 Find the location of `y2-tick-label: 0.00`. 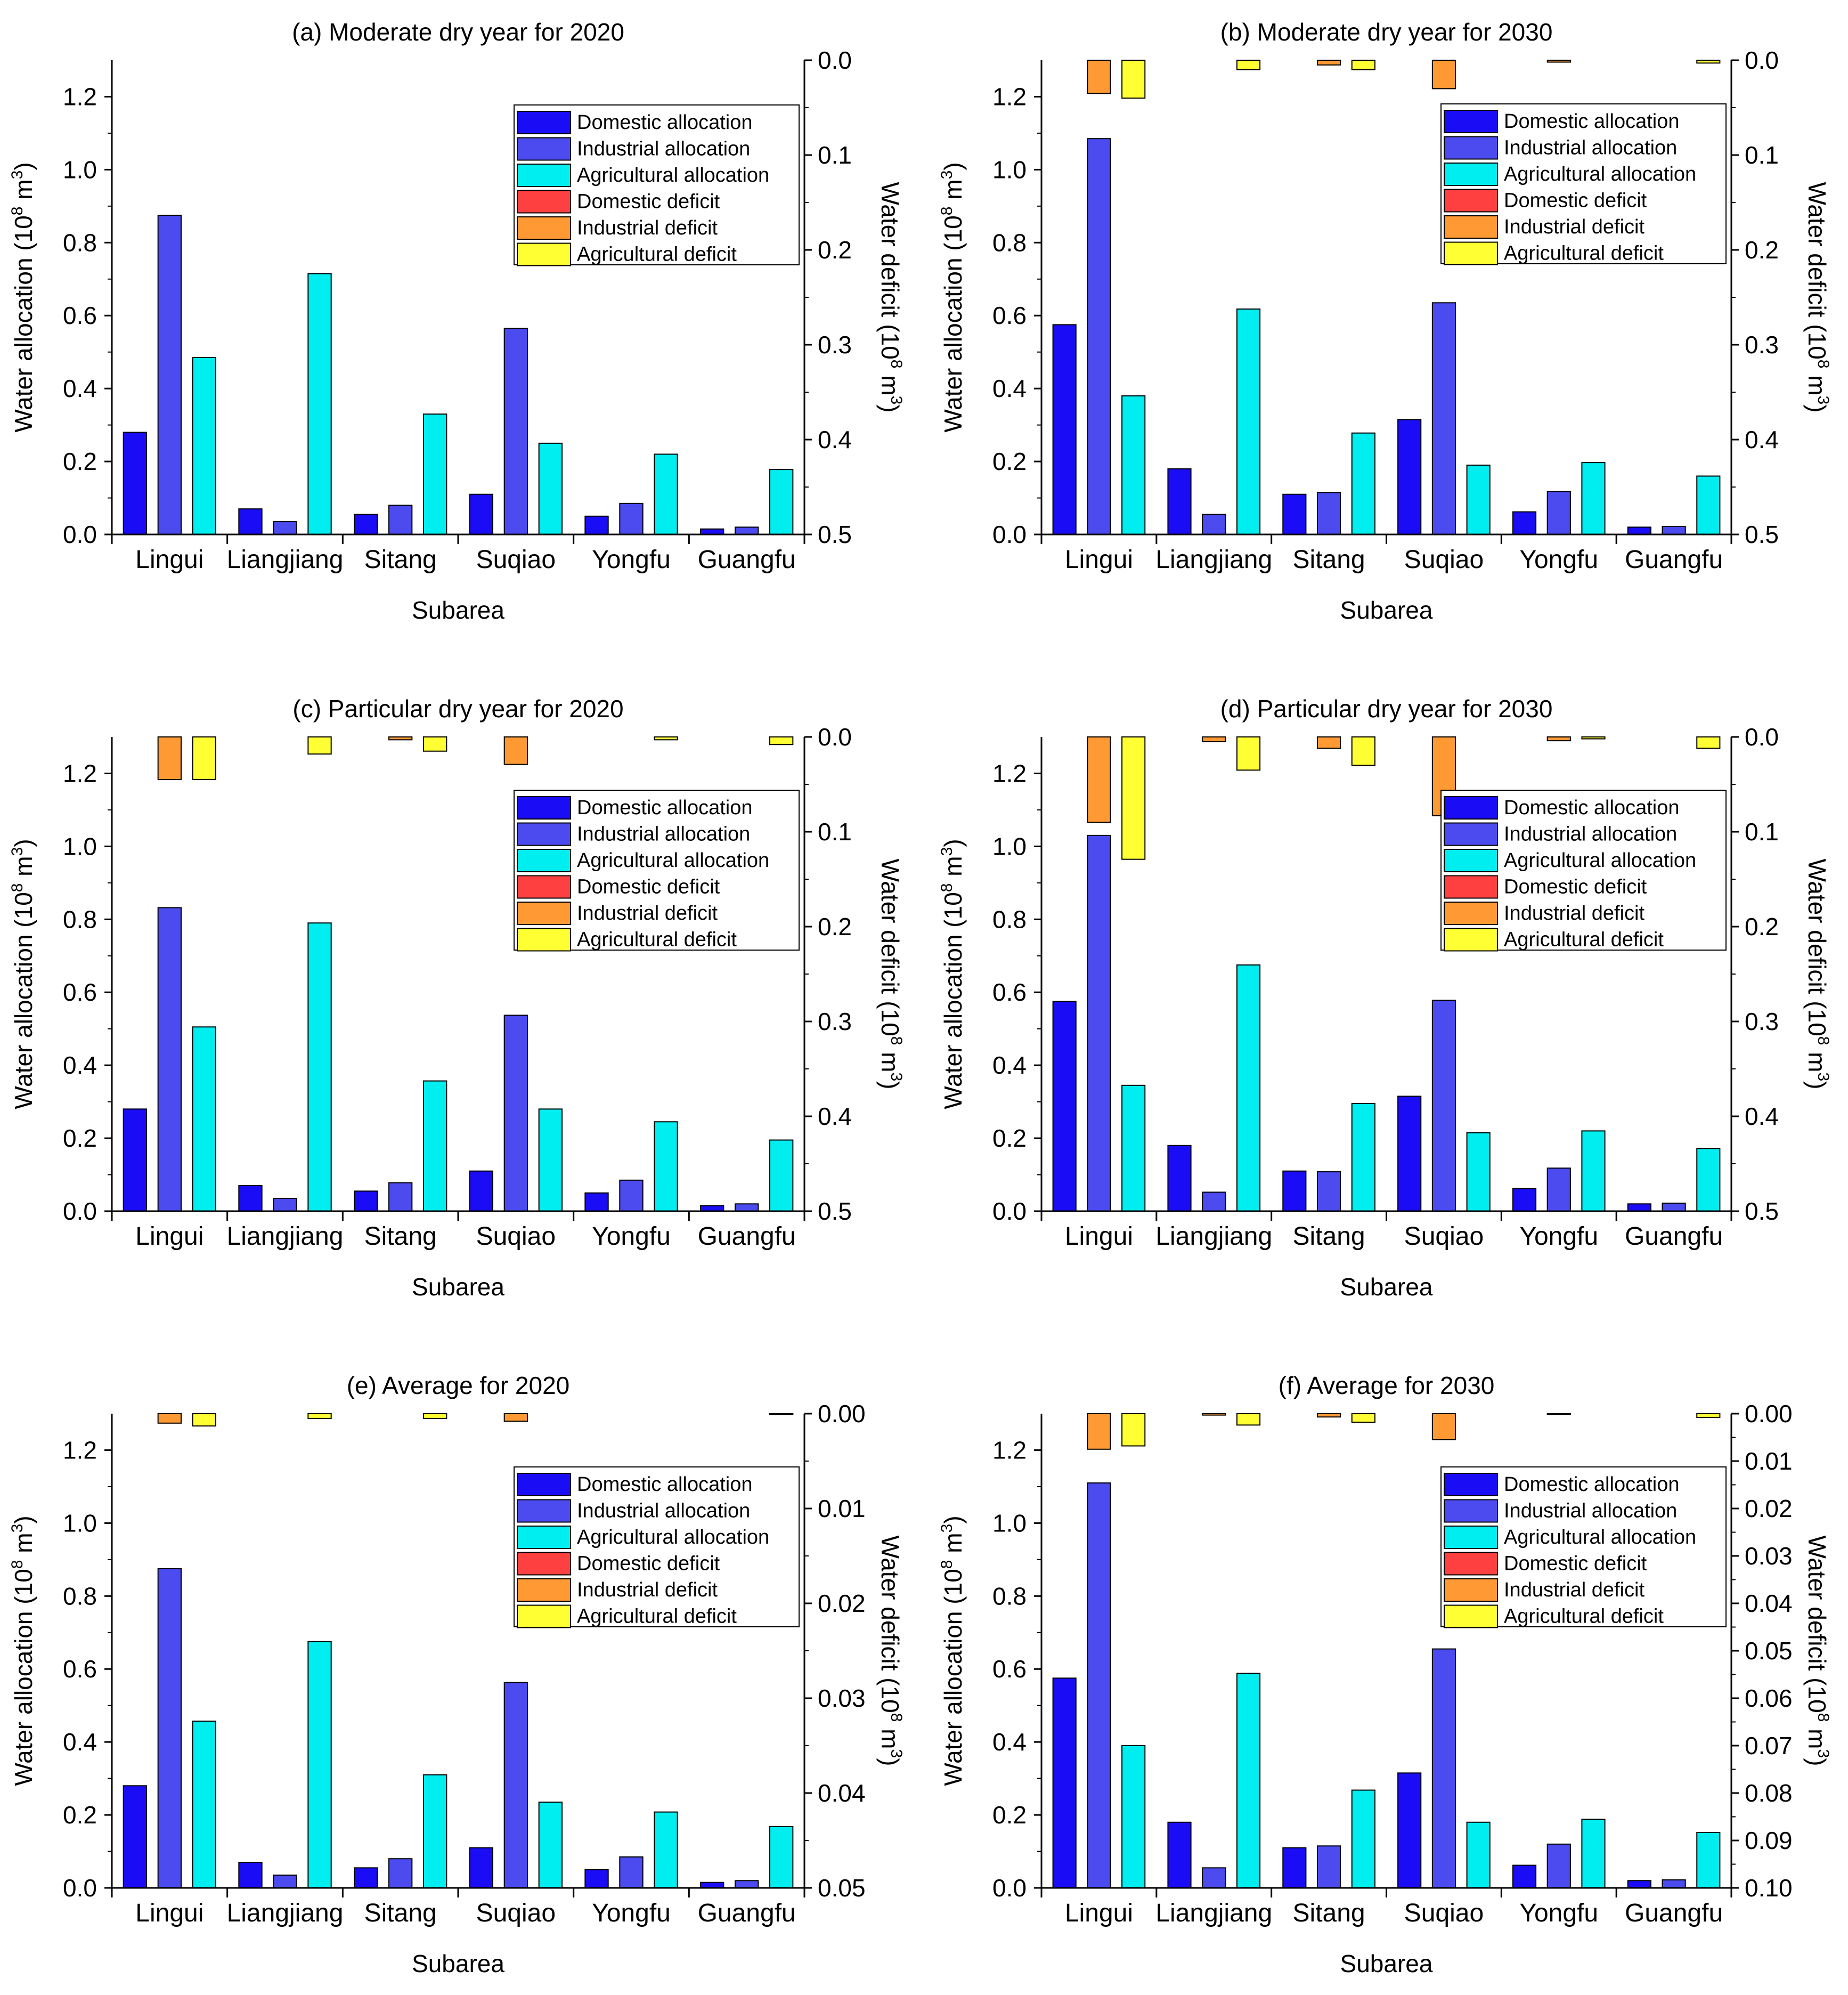

y2-tick-label: 0.00 is located at coordinates (842, 1414).